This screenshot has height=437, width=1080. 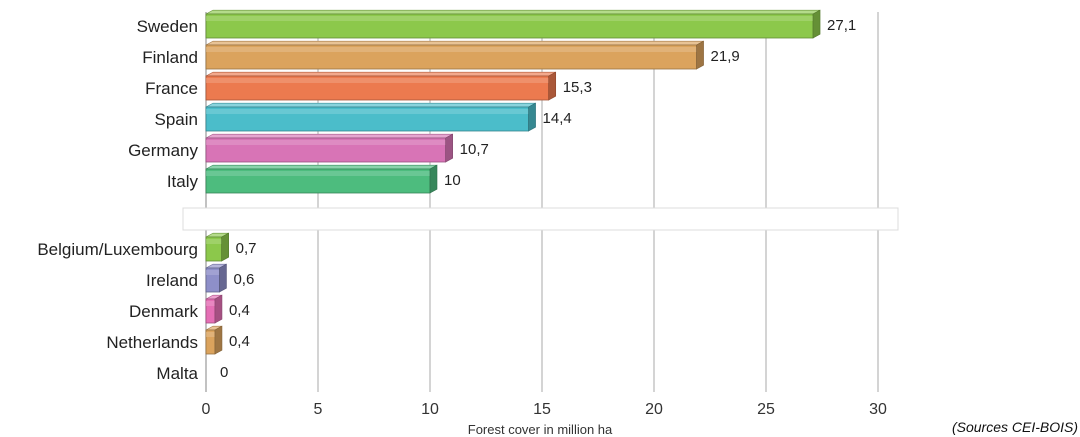 I want to click on category-label: Ireland, so click(x=172, y=280).